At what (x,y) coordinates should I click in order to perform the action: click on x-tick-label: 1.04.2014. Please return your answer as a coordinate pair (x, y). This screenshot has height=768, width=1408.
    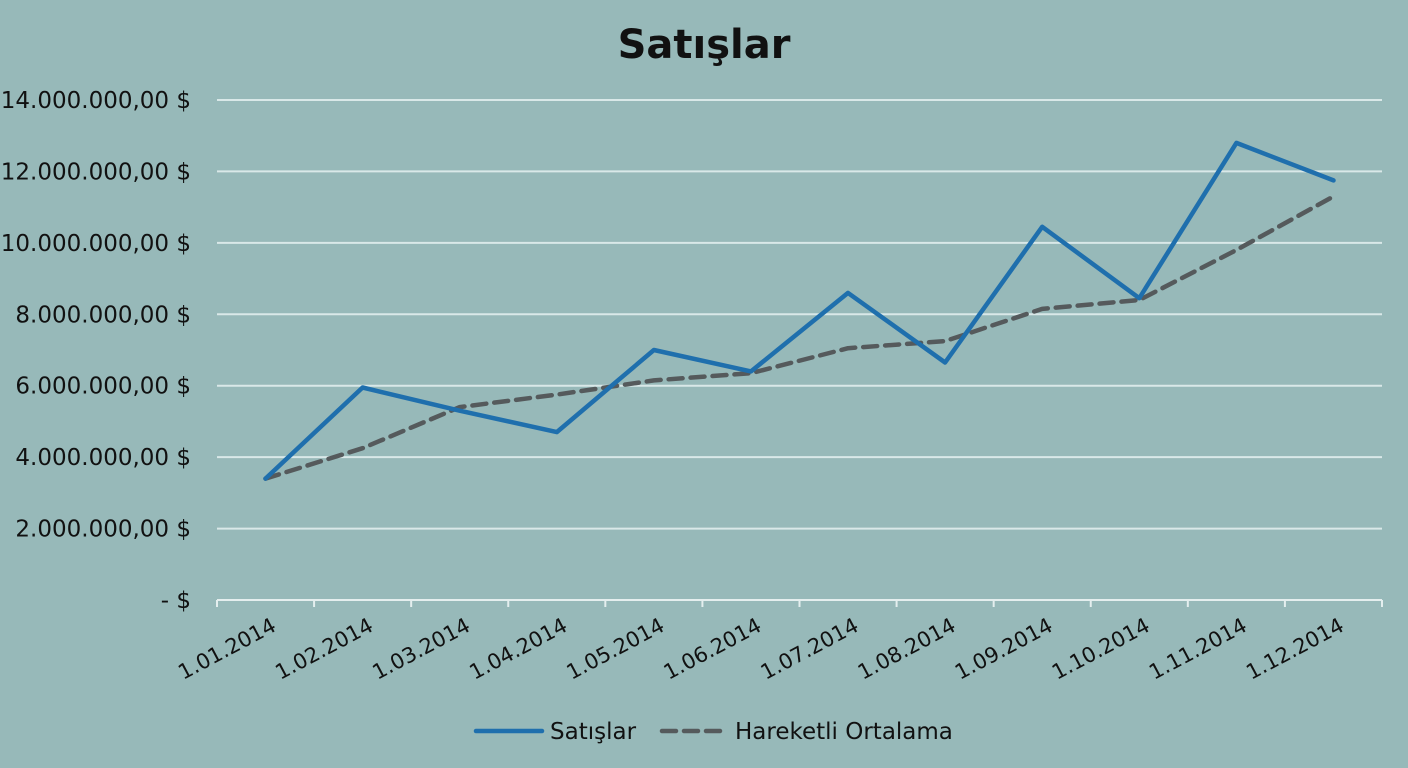
    Looking at the image, I should click on (518, 648).